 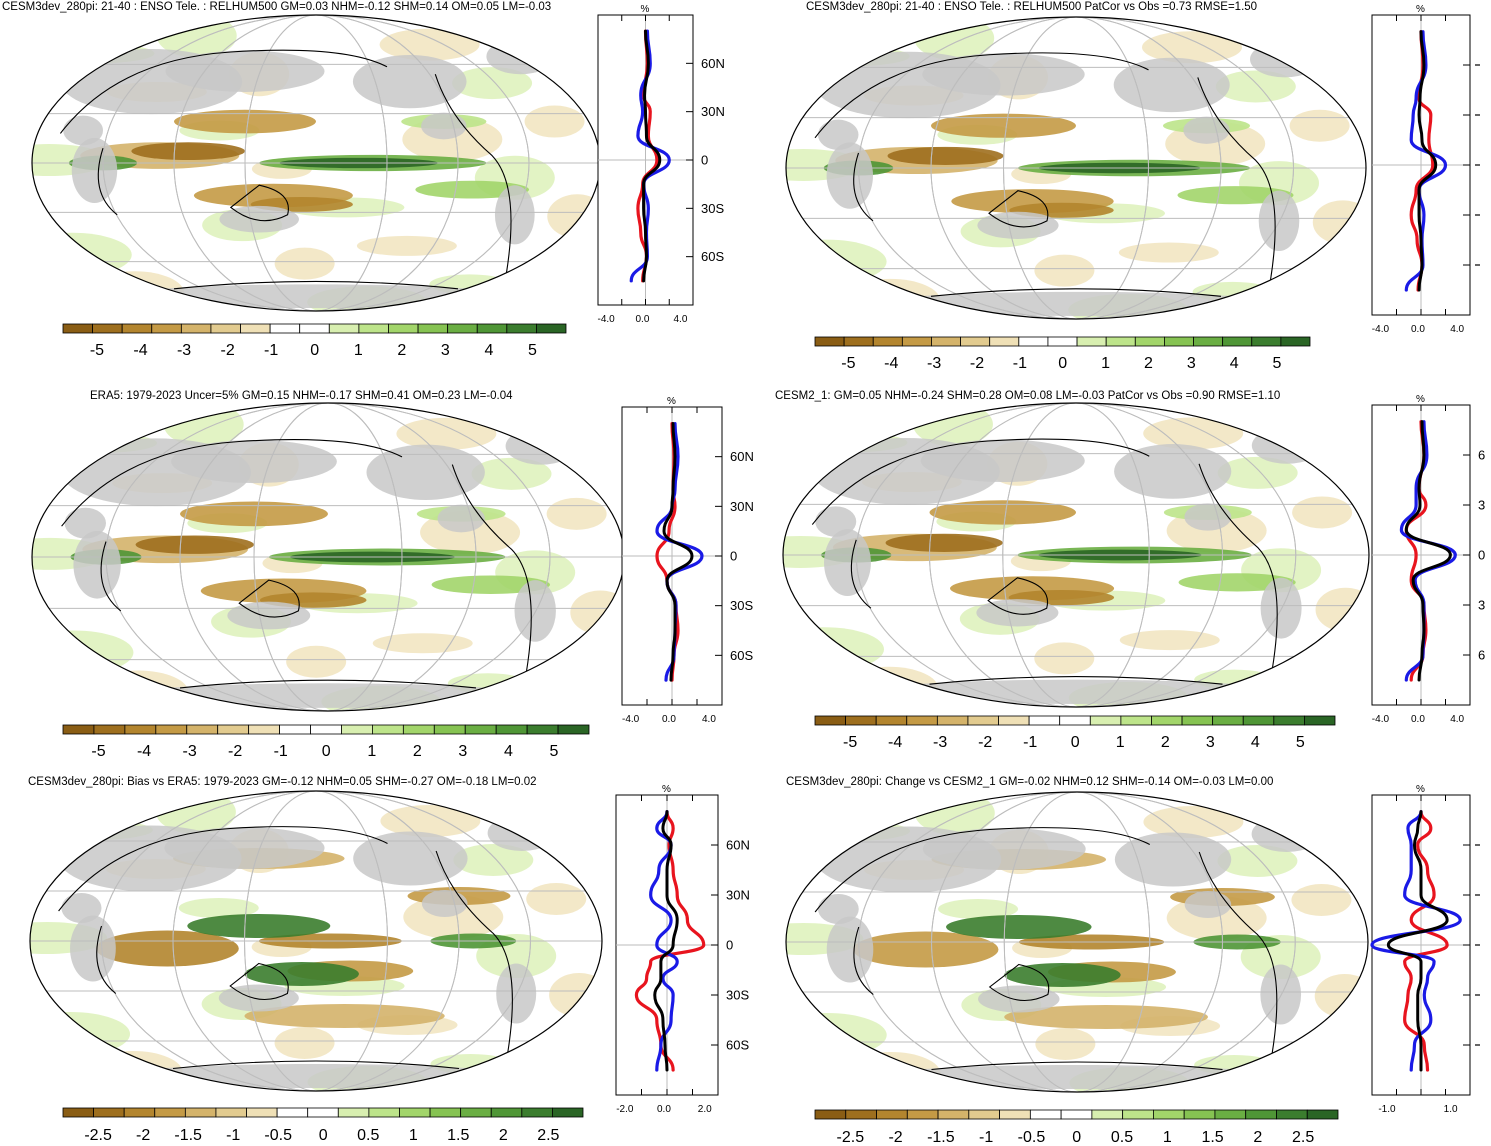 What do you see at coordinates (681, 319) in the screenshot?
I see `zonal-x-tick-label: 4.0` at bounding box center [681, 319].